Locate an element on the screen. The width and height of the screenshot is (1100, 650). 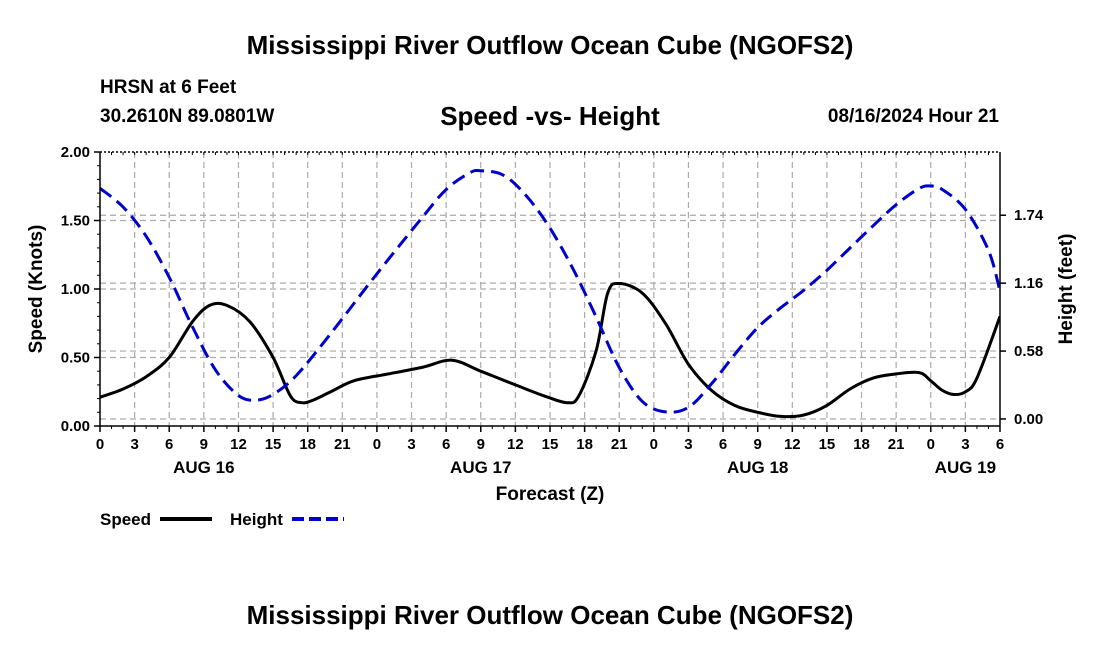
left-tick-label: 0.50 is located at coordinates (75, 358).